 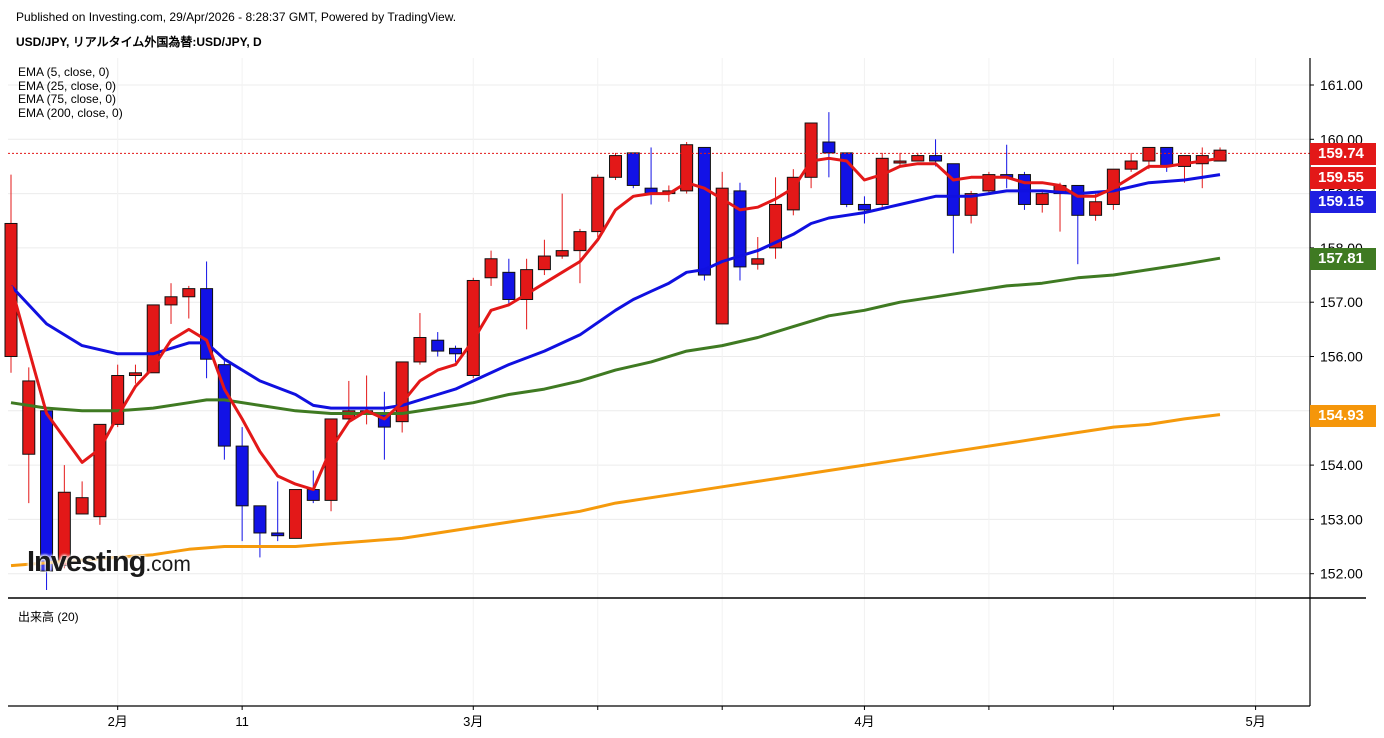 I want to click on price-label-ema5: 159.55, so click(x=1343, y=178).